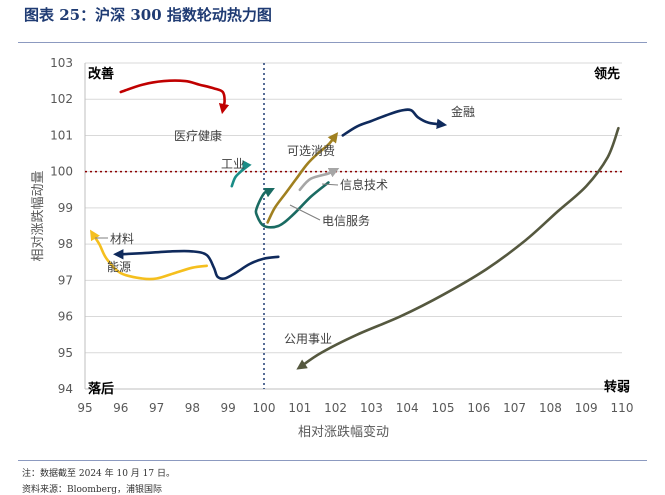 The image size is (665, 495). I want to click on x-tick-label: 96, so click(120, 408).